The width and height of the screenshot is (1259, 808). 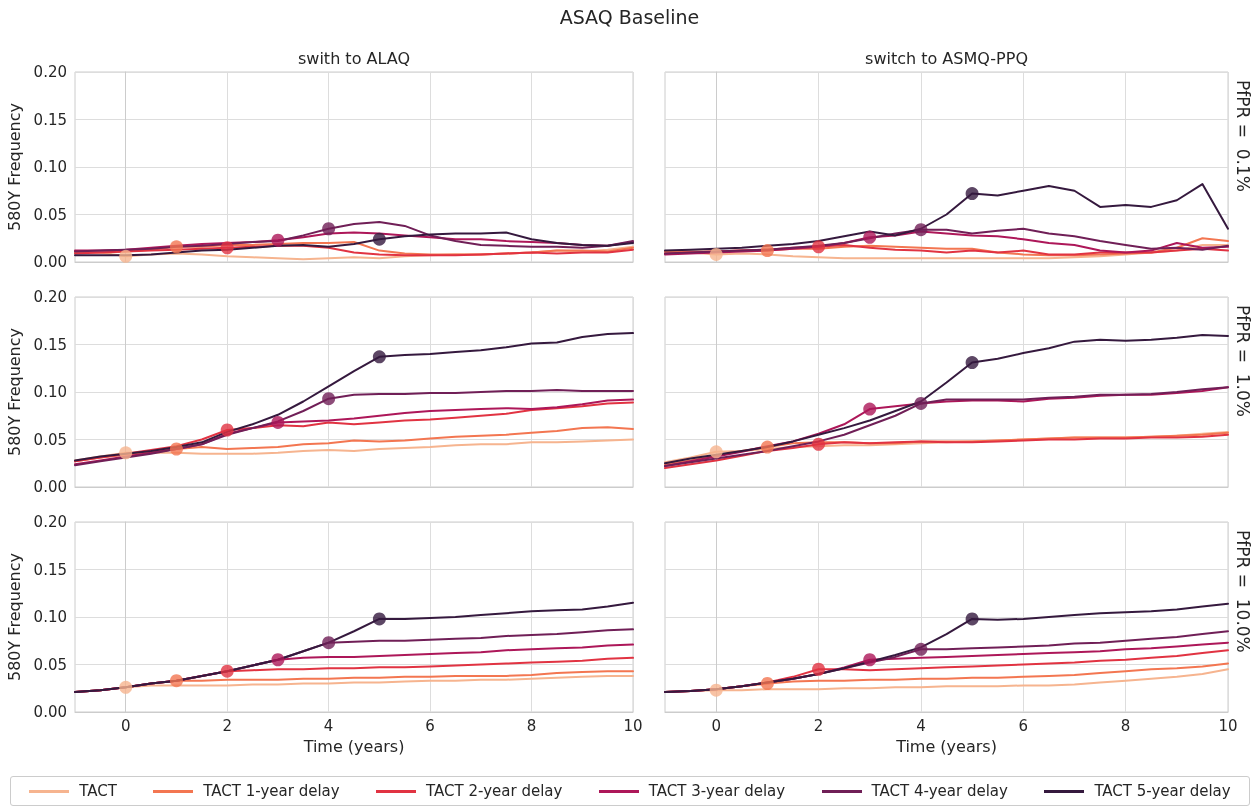 What do you see at coordinates (494, 791) in the screenshot?
I see `legend-label: TACT 2-year delay` at bounding box center [494, 791].